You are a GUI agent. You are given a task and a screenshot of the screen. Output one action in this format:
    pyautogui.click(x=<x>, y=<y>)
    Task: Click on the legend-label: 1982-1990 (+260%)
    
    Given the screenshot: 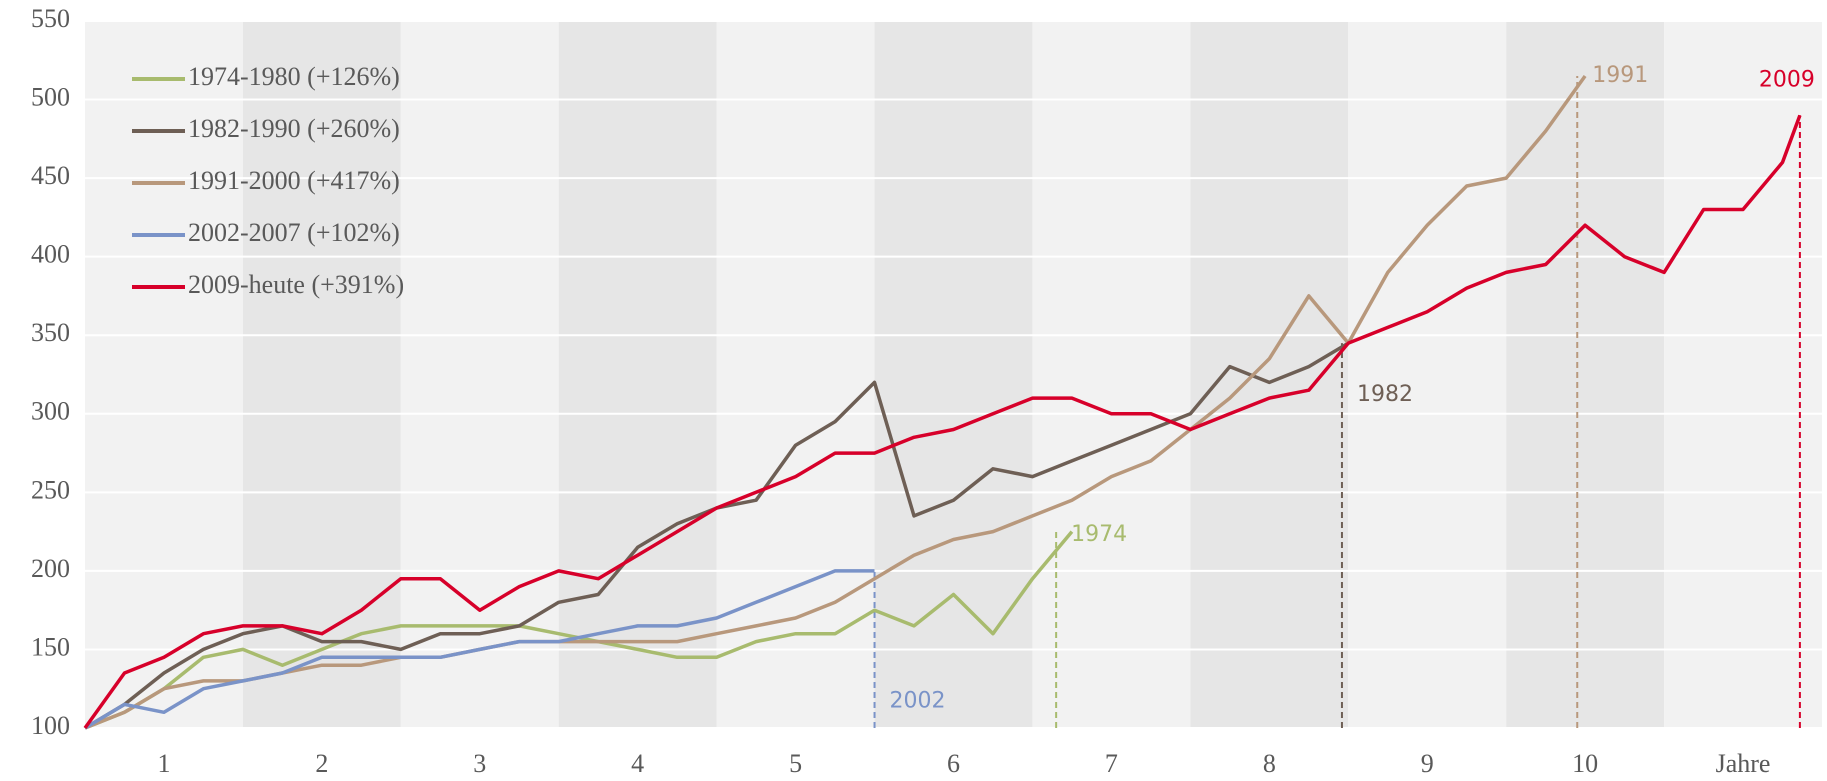 What is the action you would take?
    pyautogui.click(x=294, y=128)
    